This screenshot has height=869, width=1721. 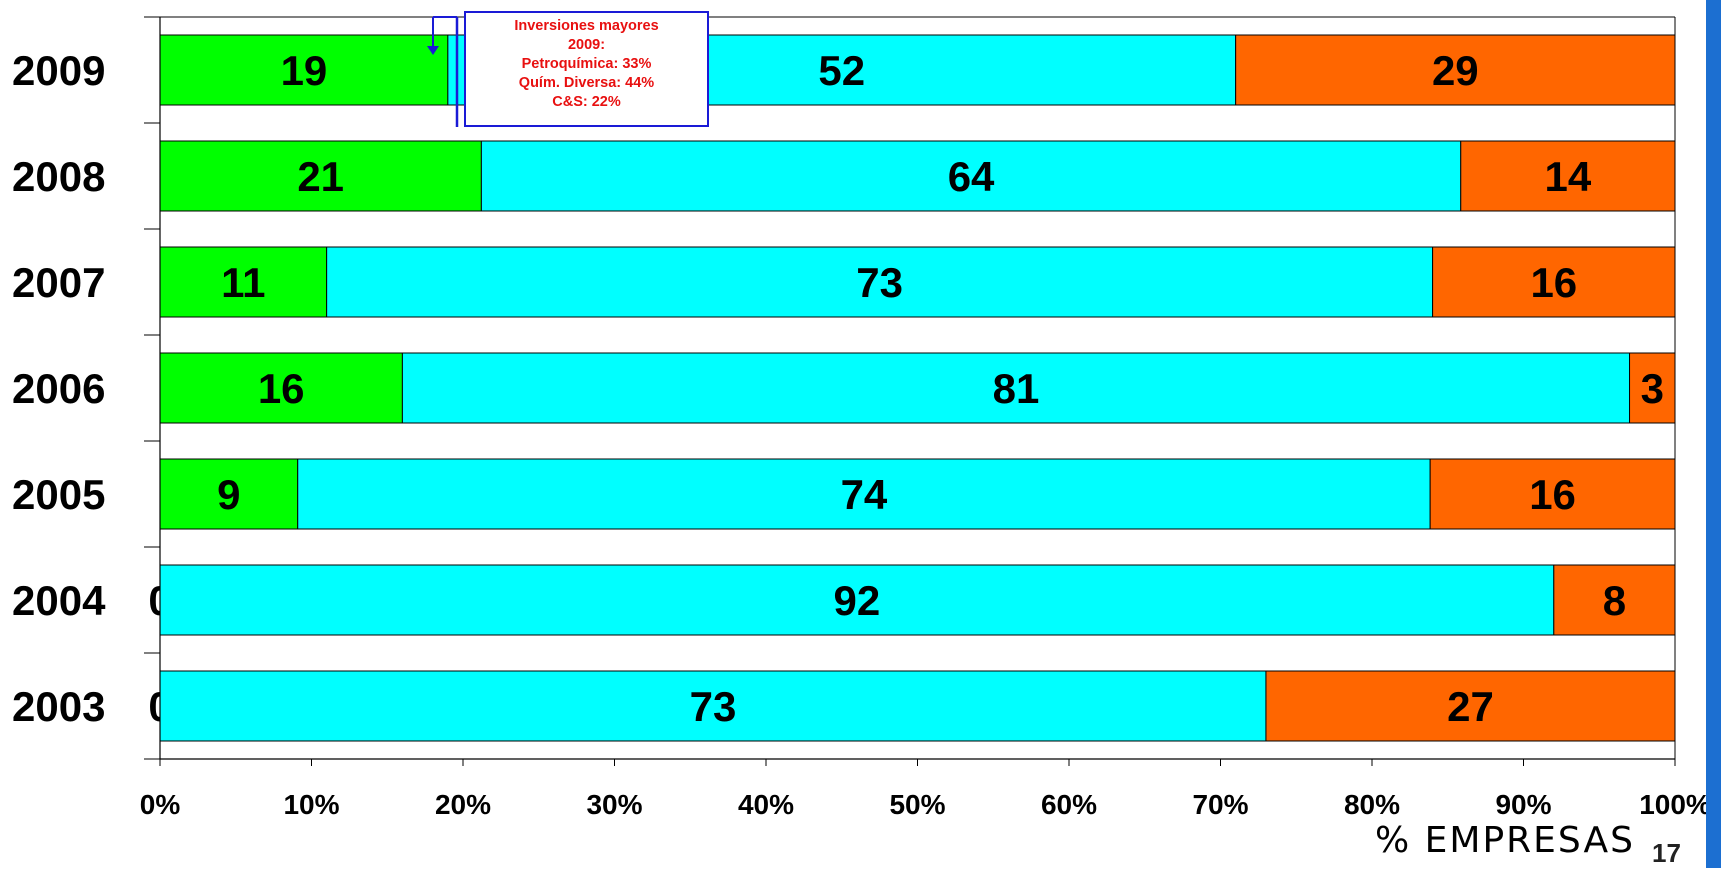 I want to click on x-tick-label: 0%, so click(x=160, y=804).